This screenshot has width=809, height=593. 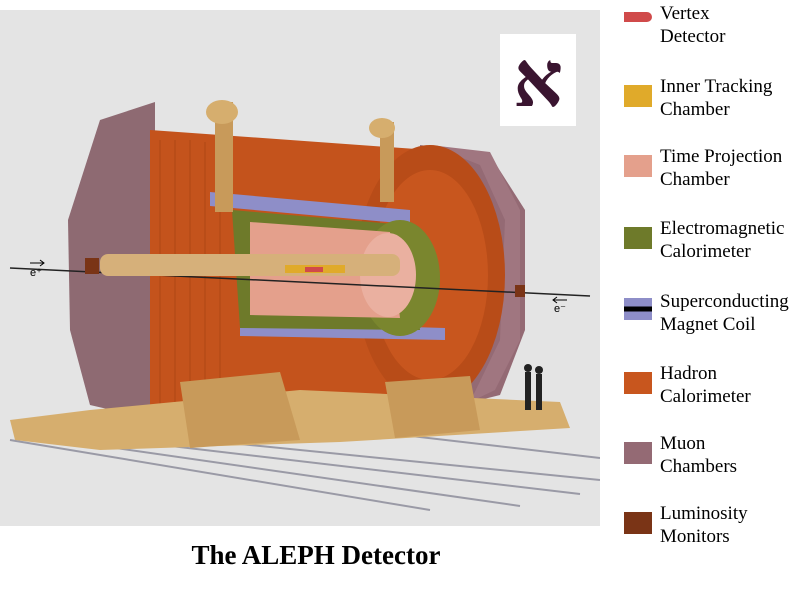 What do you see at coordinates (559, 300) in the screenshot?
I see `beam-arrow-right` at bounding box center [559, 300].